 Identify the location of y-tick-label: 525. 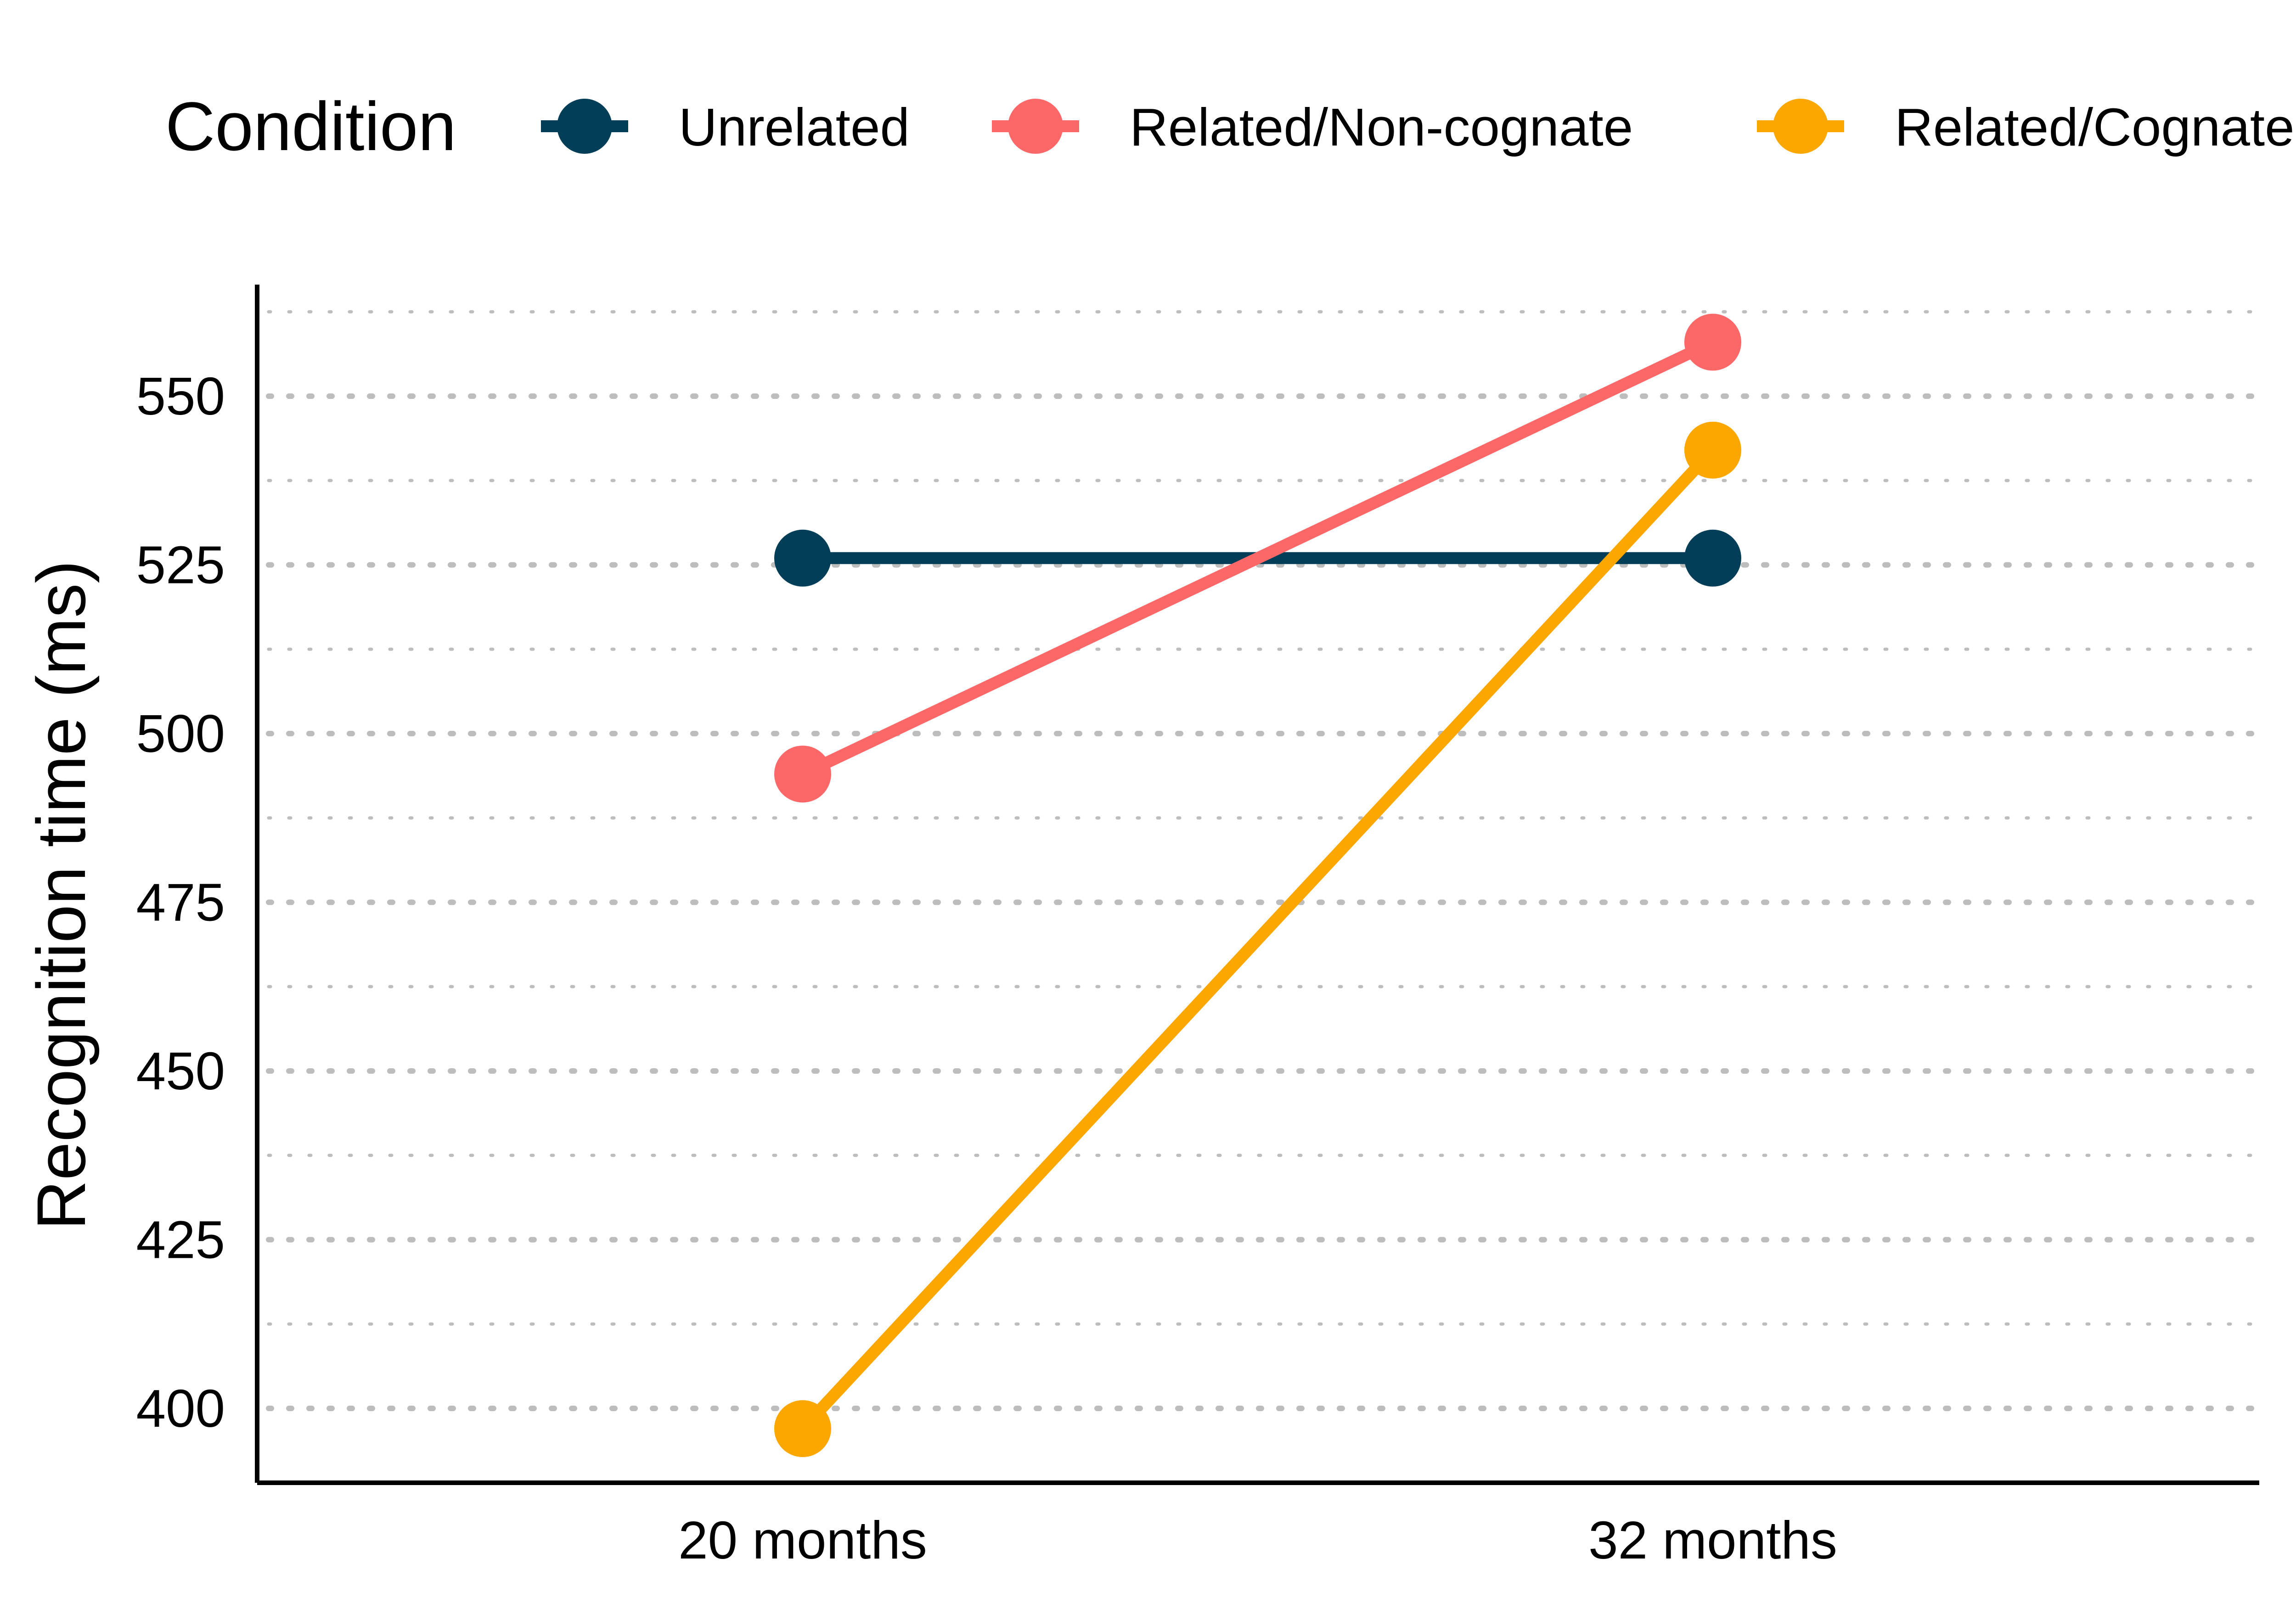
(180, 565).